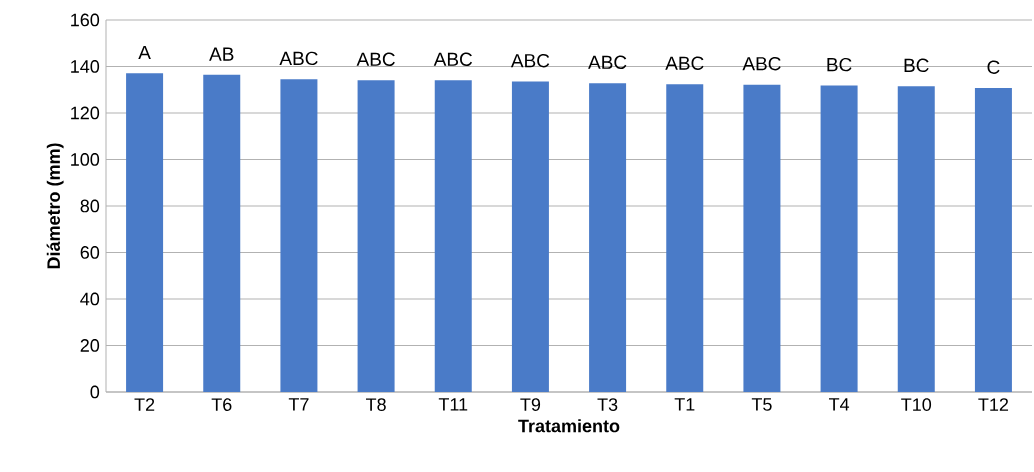 The height and width of the screenshot is (472, 1034). What do you see at coordinates (375, 404) in the screenshot?
I see `x-tick-label: T8` at bounding box center [375, 404].